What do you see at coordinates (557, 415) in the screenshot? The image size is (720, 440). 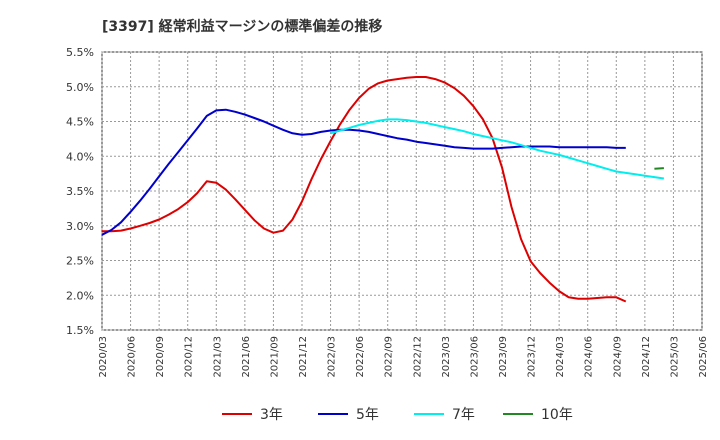 I see `legend-label: 10年` at bounding box center [557, 415].